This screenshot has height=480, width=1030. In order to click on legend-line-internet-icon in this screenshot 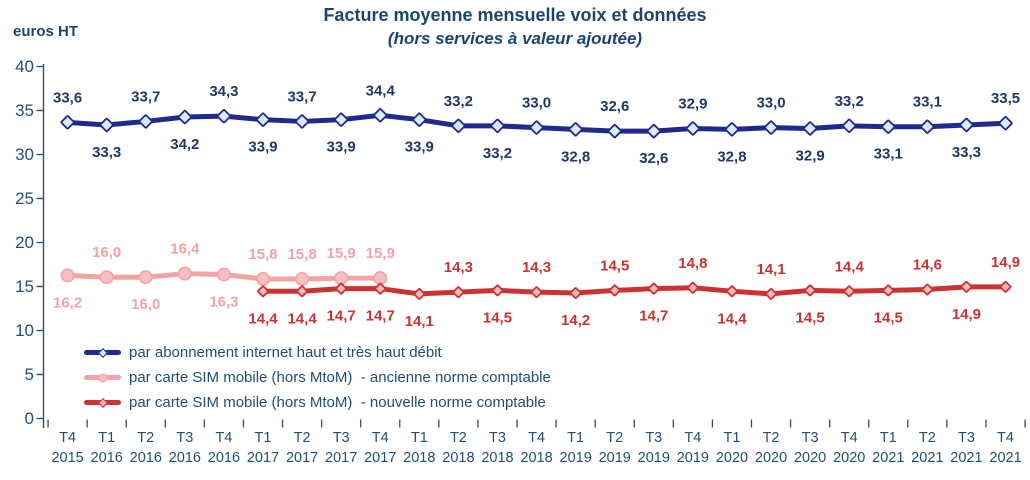, I will do `click(102, 352)`.